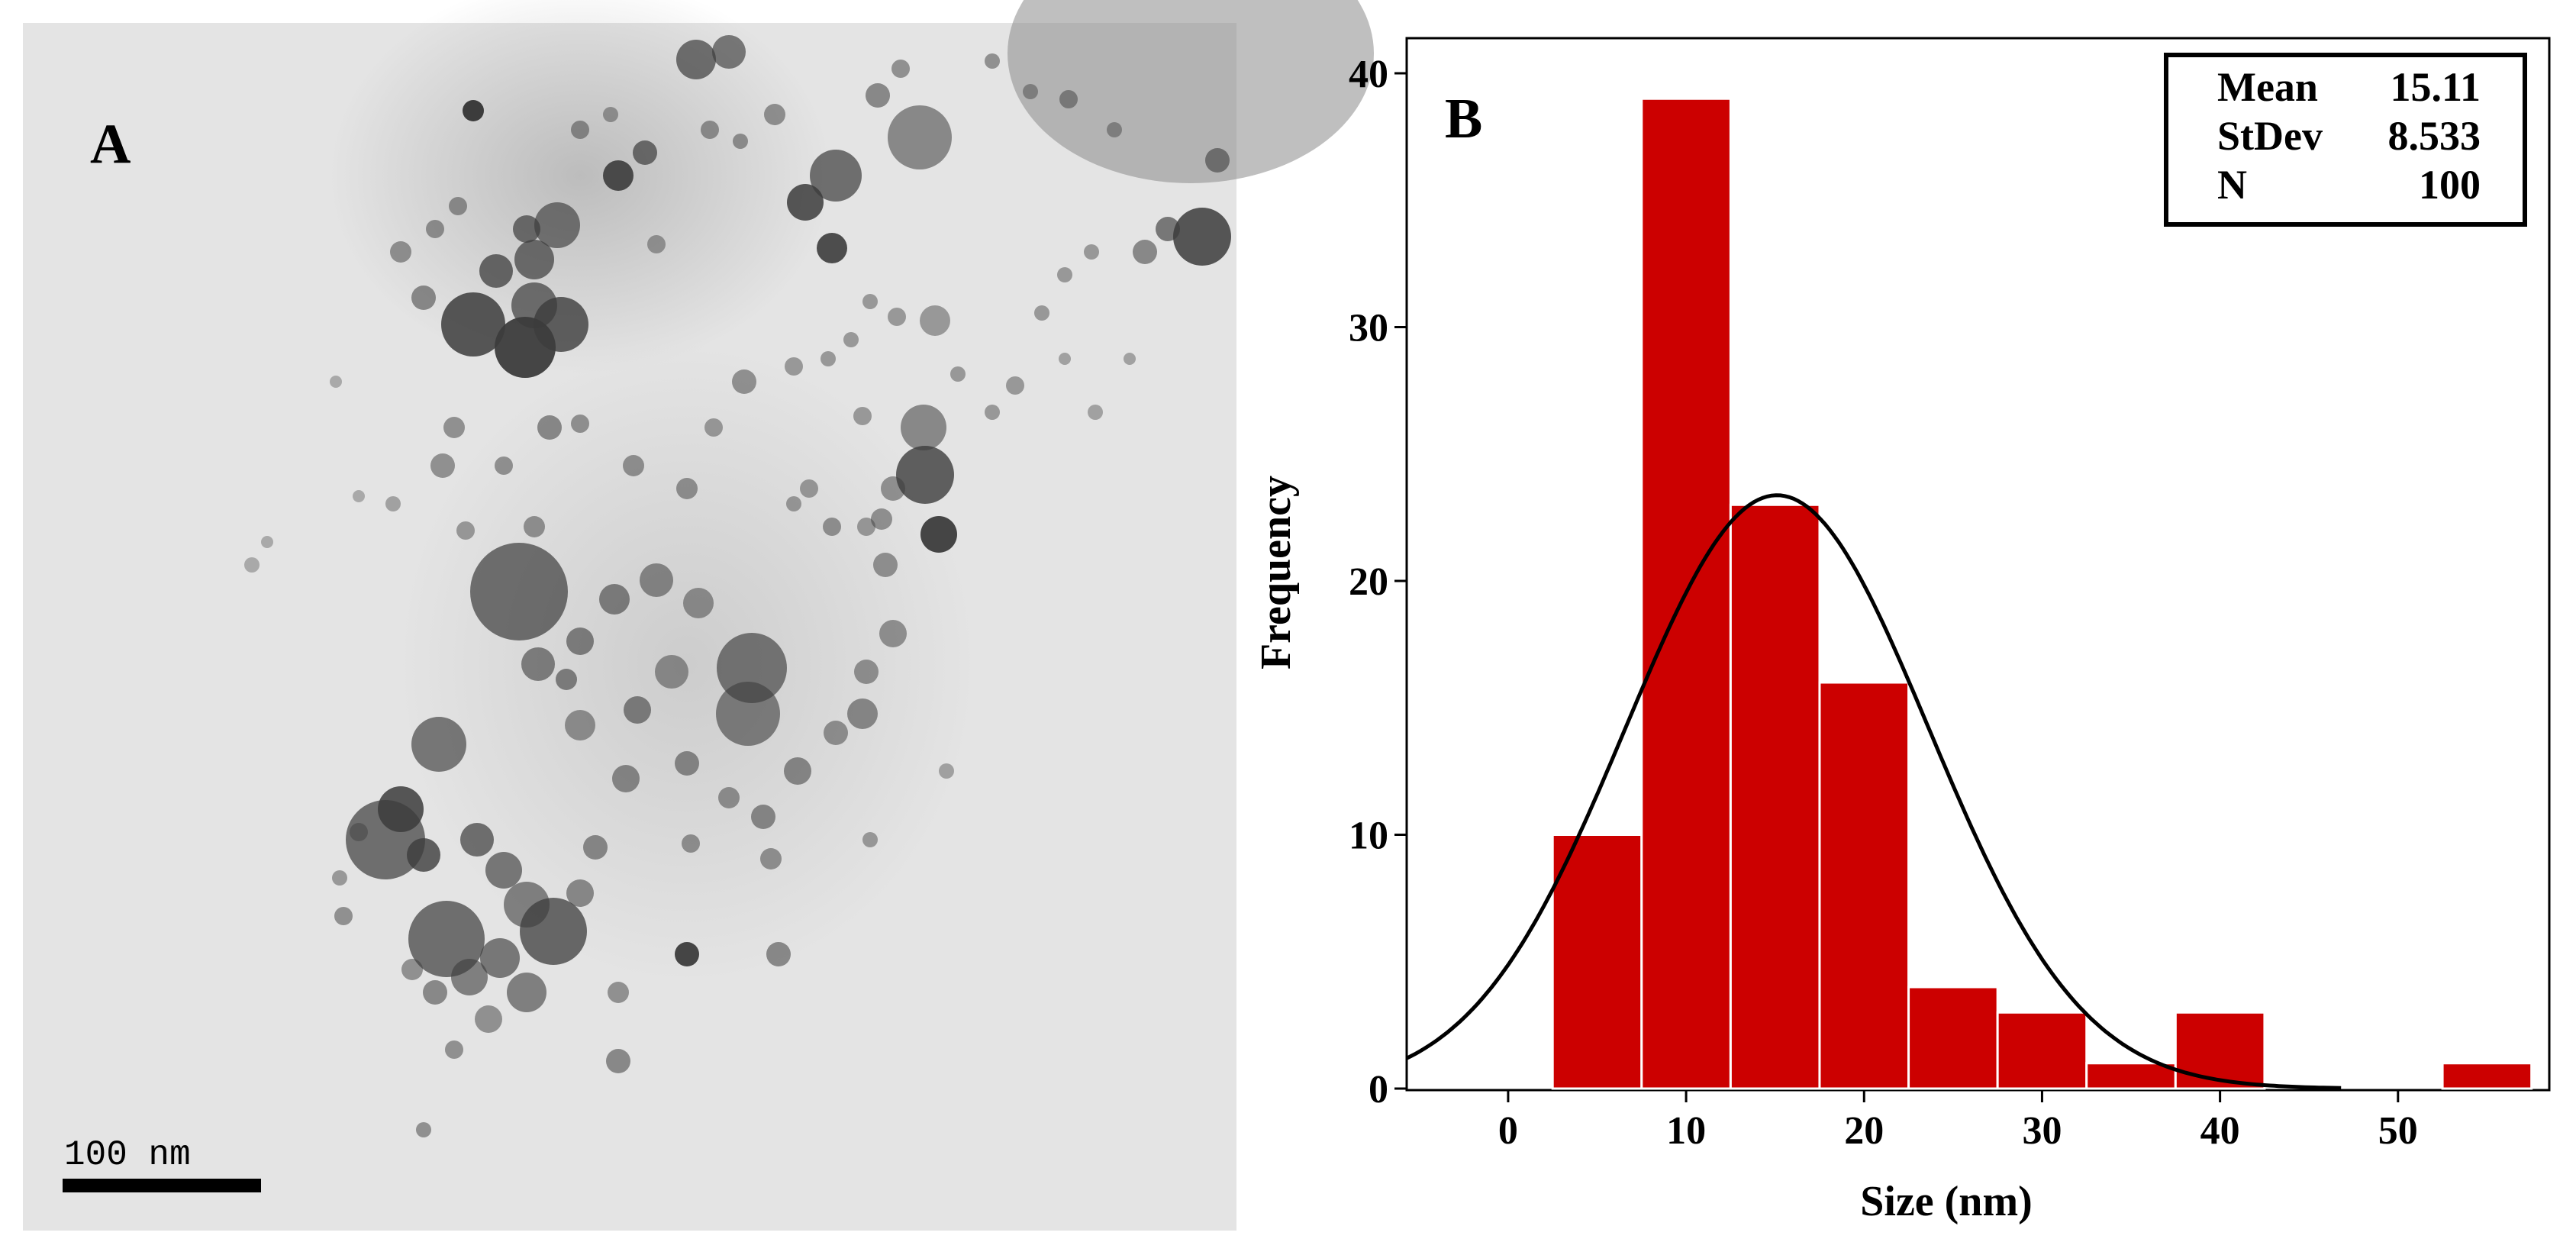 The image size is (2576, 1255). What do you see at coordinates (2220, 1131) in the screenshot?
I see `x-tick-label: 40` at bounding box center [2220, 1131].